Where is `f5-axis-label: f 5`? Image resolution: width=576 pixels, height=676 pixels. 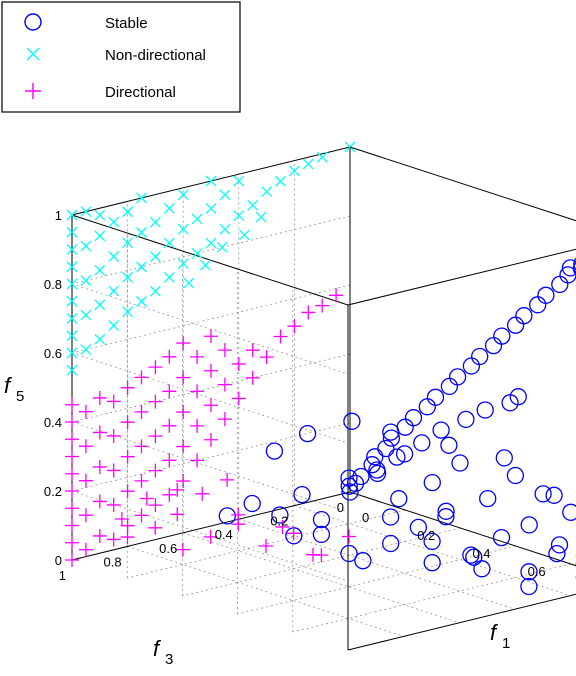 f5-axis-label: f 5 is located at coordinates (14, 389).